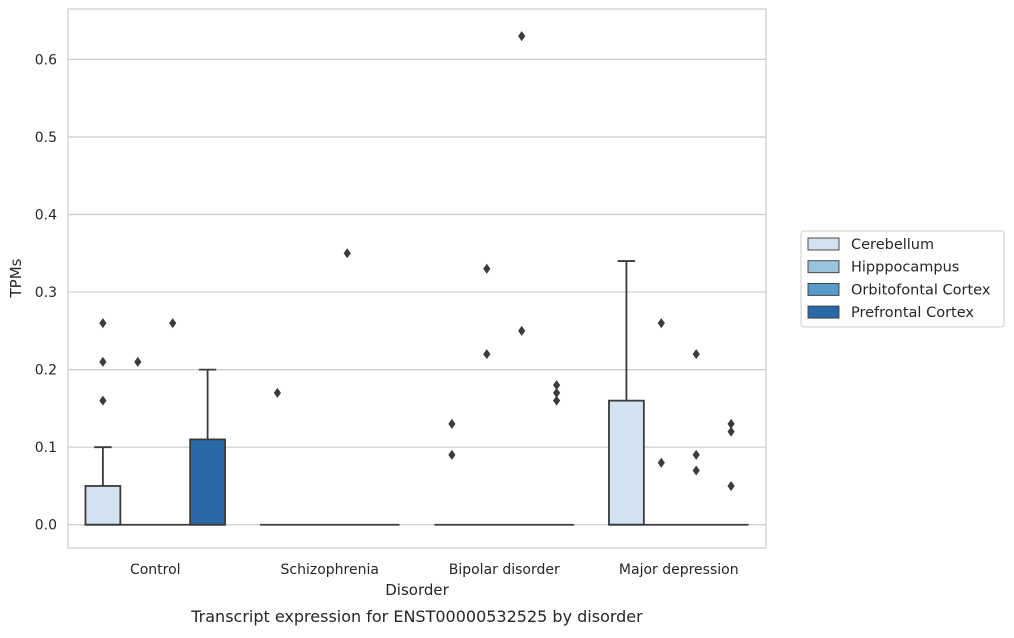  What do you see at coordinates (912, 313) in the screenshot?
I see `legend-label: Prefrontal Cortex` at bounding box center [912, 313].